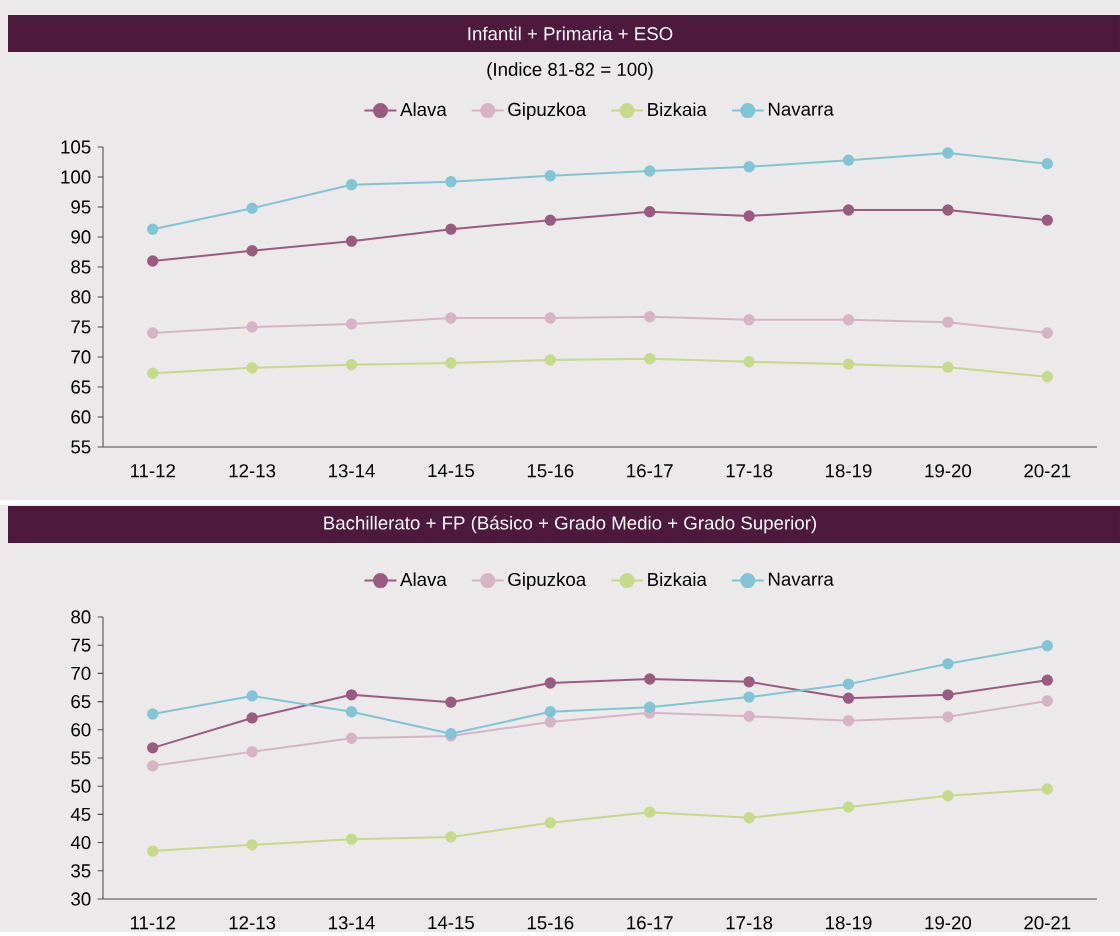 The width and height of the screenshot is (1120, 936). What do you see at coordinates (81, 297) in the screenshot?
I see `y-tick-label: 80` at bounding box center [81, 297].